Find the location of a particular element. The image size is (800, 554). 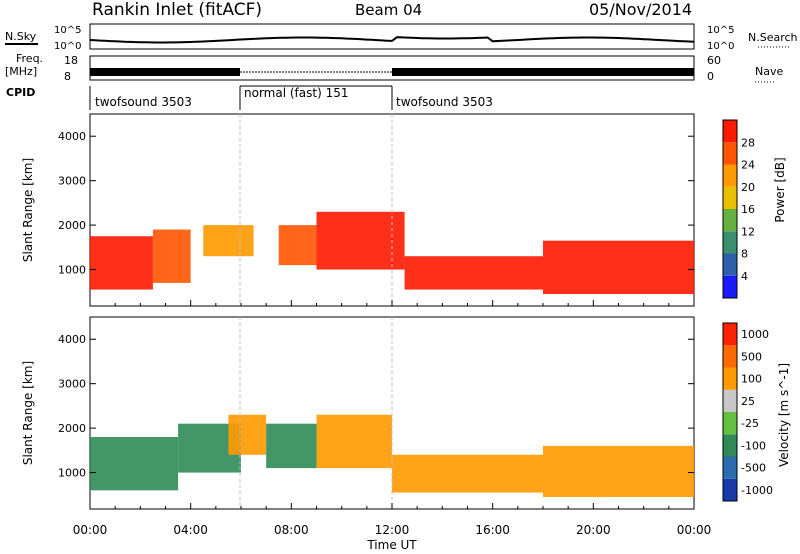

nsky-panel: N.Sky 10^5 10^0 10^5 10^0 N.Search is located at coordinates (401, 37).